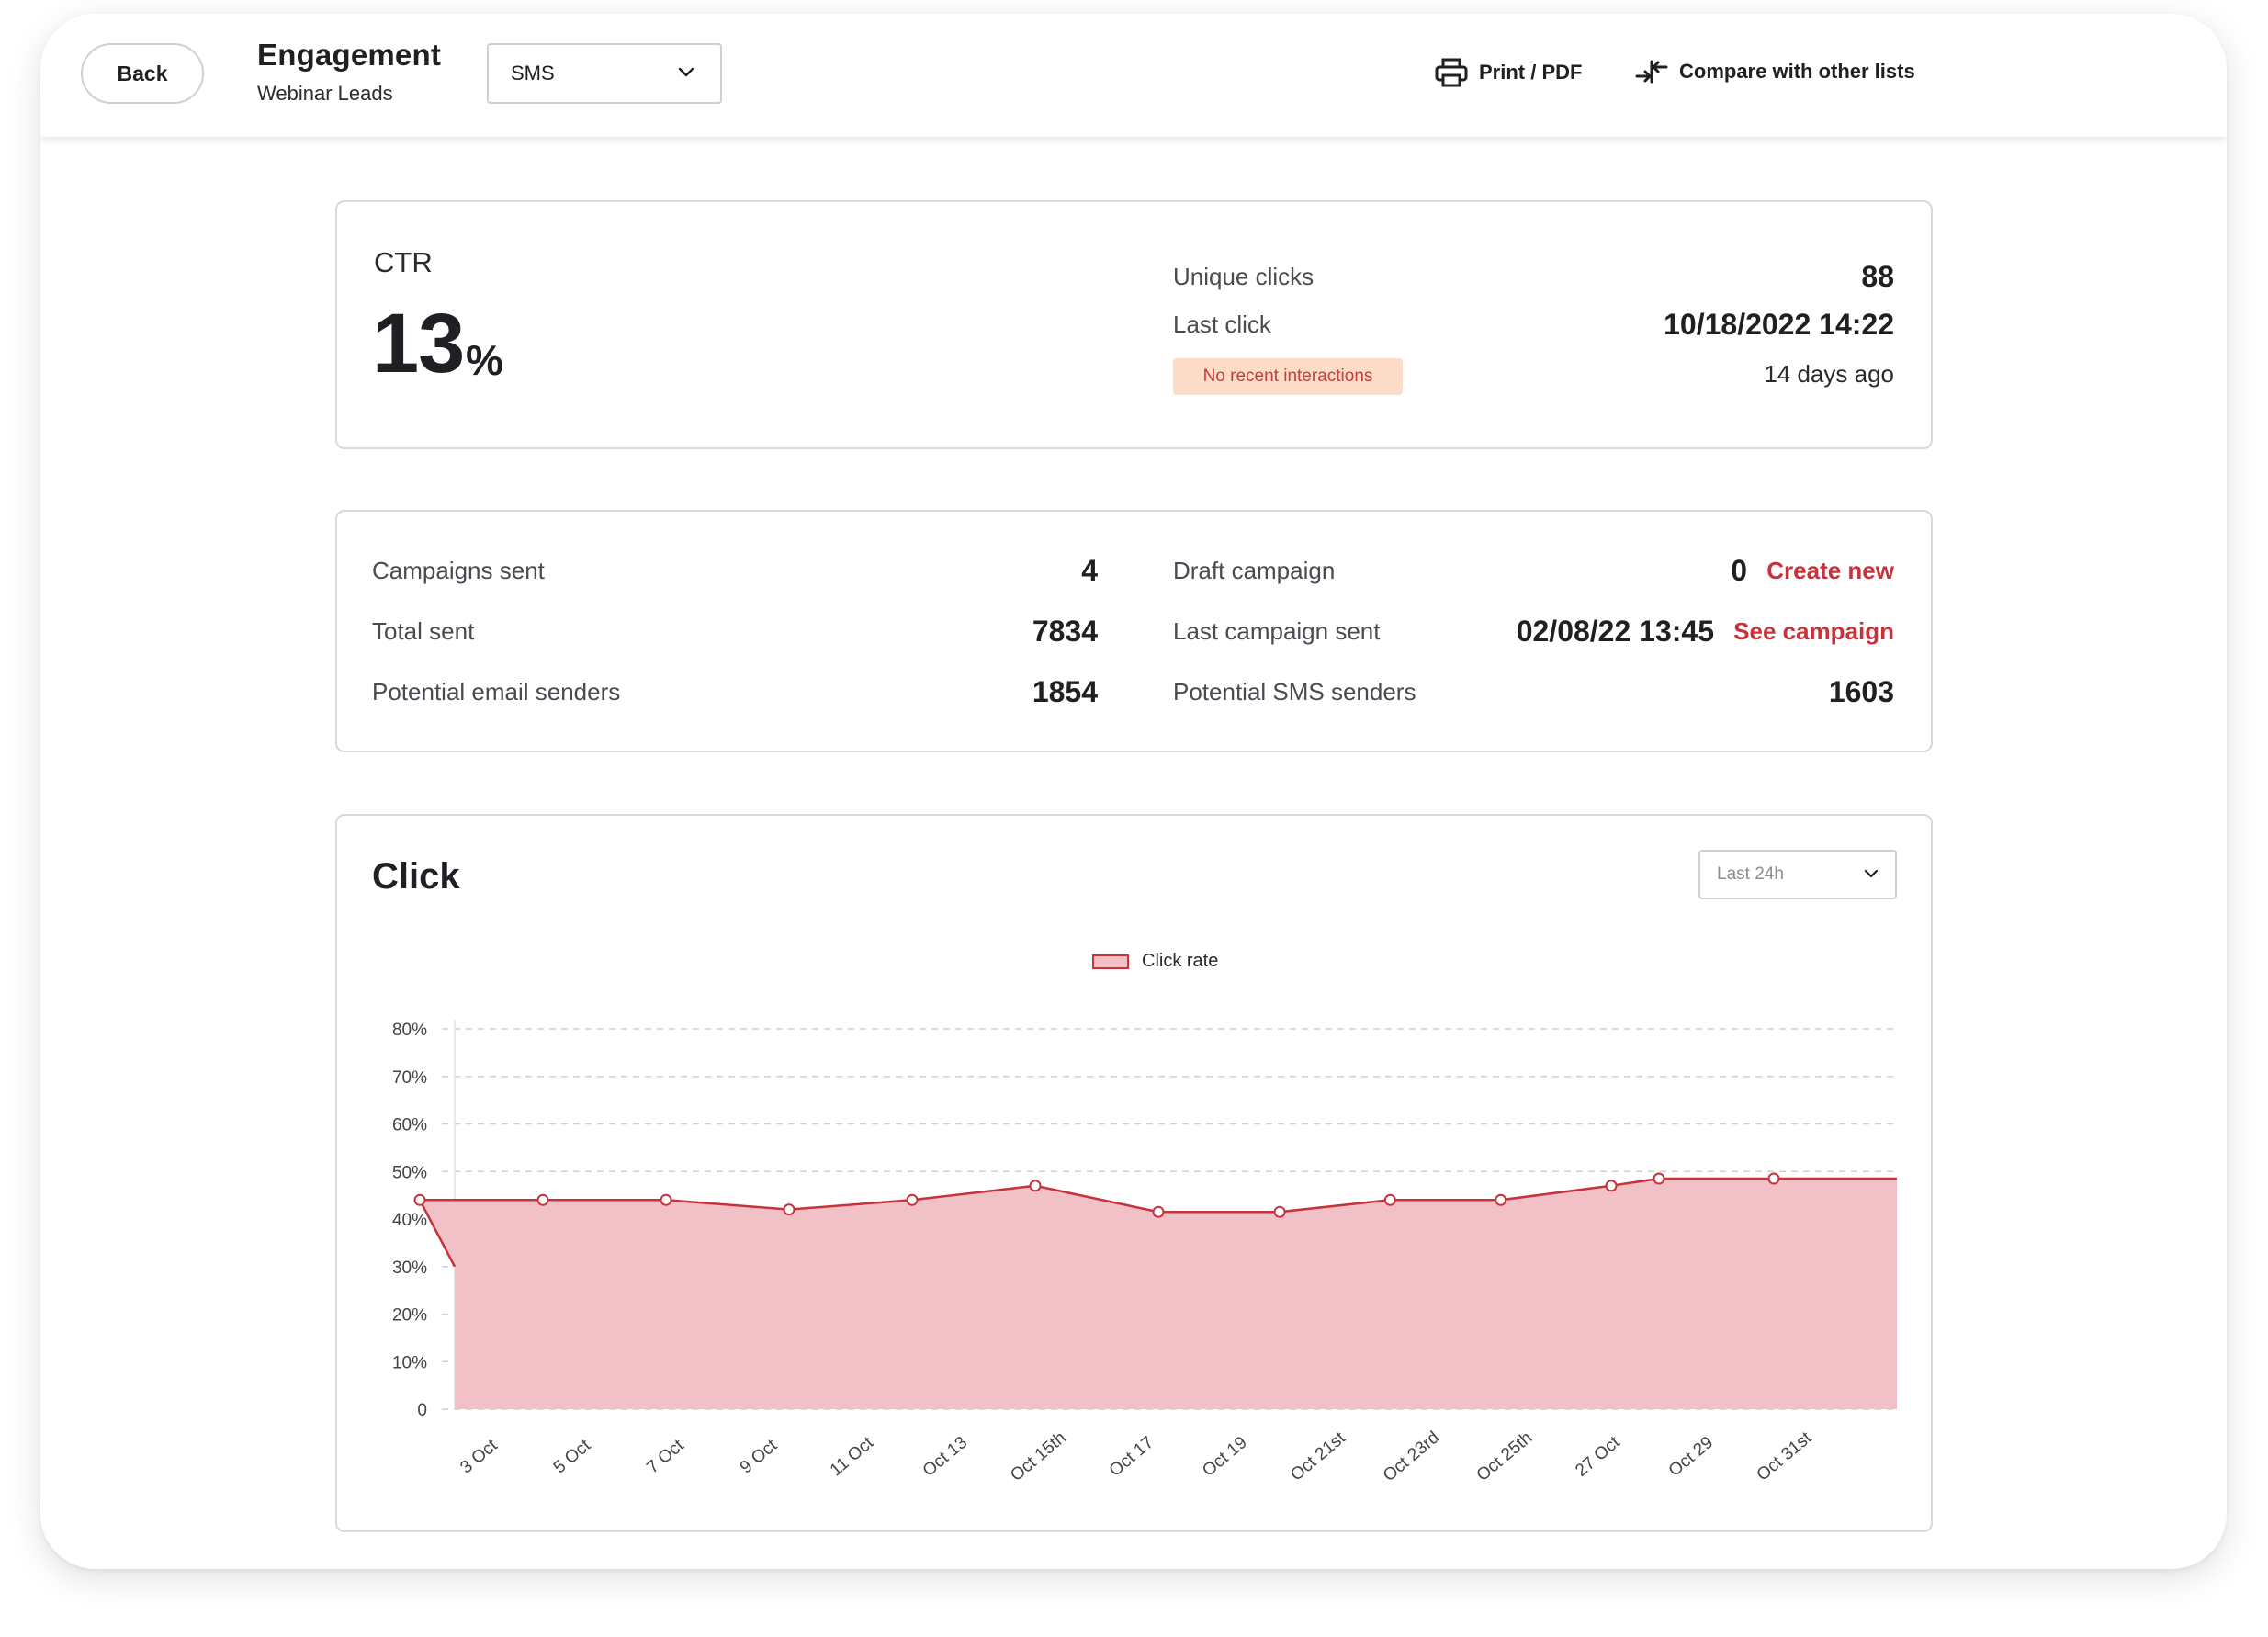 Image resolution: width=2268 pixels, height=1637 pixels. What do you see at coordinates (325, 93) in the screenshot?
I see `list-name: Webinar Leads` at bounding box center [325, 93].